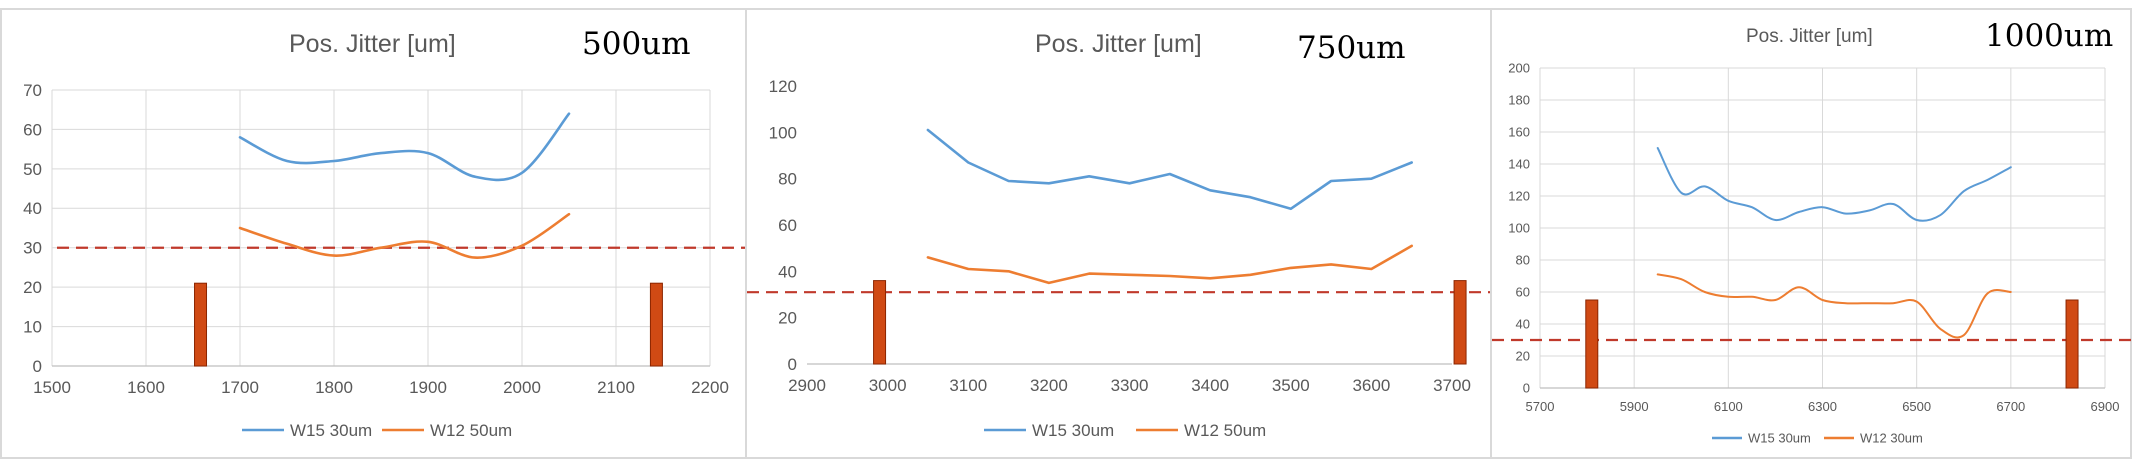  What do you see at coordinates (1519, 164) in the screenshot?
I see `y-tick-label: 140` at bounding box center [1519, 164].